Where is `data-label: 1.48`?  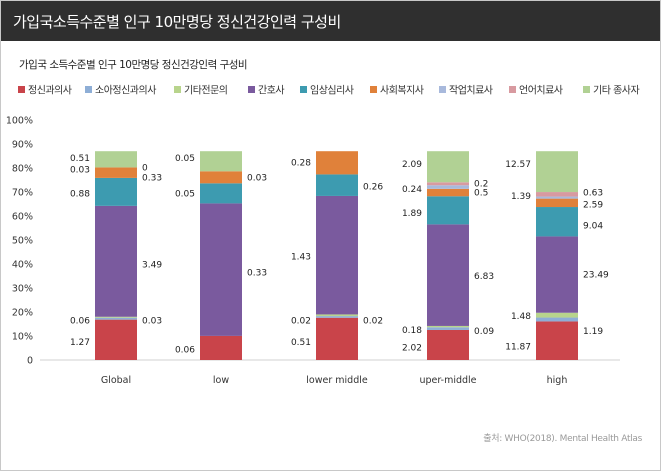
data-label: 1.48 is located at coordinates (521, 317).